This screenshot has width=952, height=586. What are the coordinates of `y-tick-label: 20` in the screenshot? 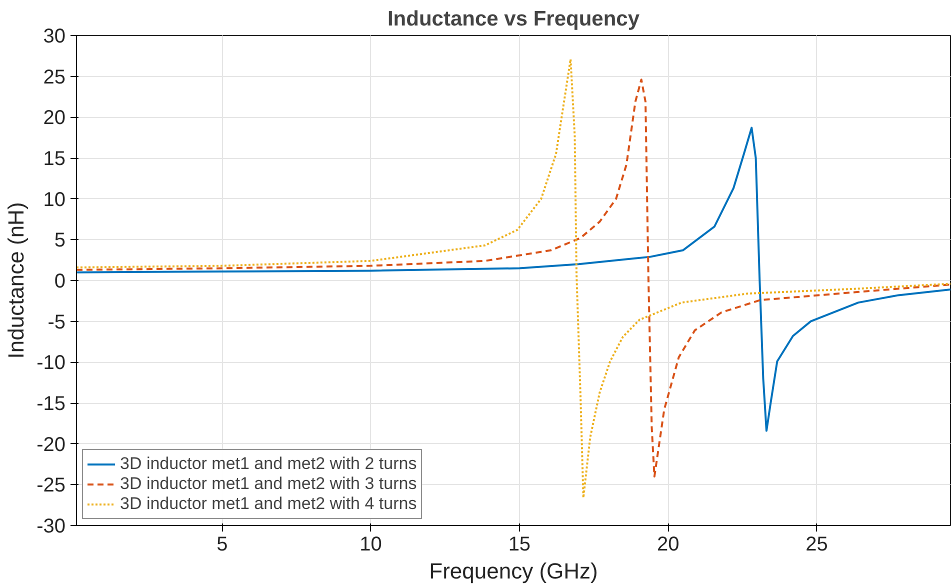 It's located at (54, 118).